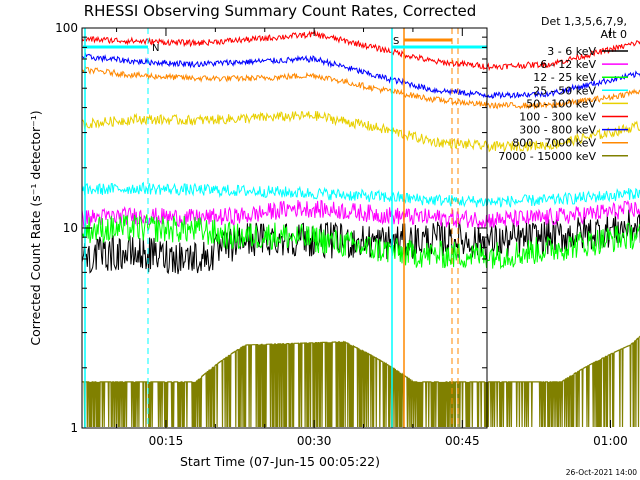  I want to click on y-tick-label: 100, so click(66, 28).